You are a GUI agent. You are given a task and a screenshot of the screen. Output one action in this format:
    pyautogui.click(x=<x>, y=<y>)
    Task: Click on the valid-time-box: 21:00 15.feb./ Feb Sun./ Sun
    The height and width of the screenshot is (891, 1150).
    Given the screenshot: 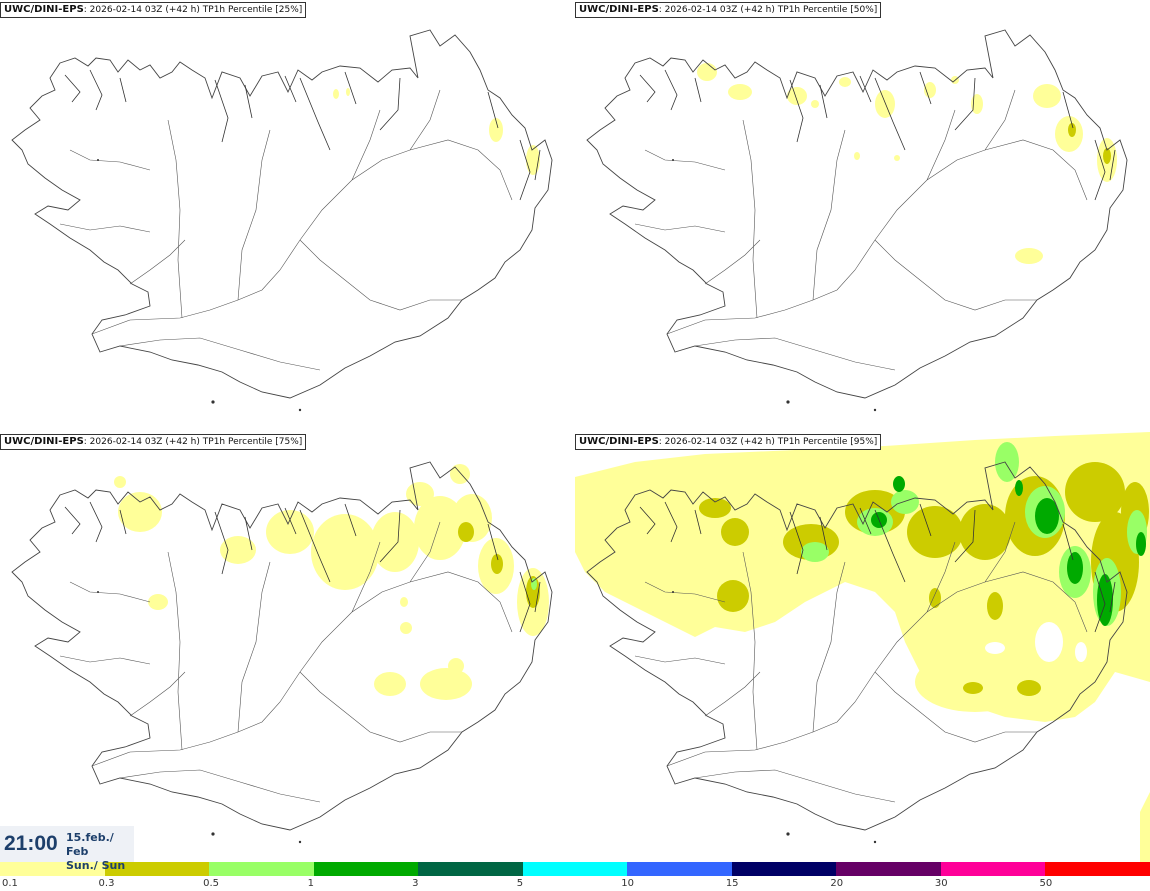 What is the action you would take?
    pyautogui.click(x=67, y=849)
    